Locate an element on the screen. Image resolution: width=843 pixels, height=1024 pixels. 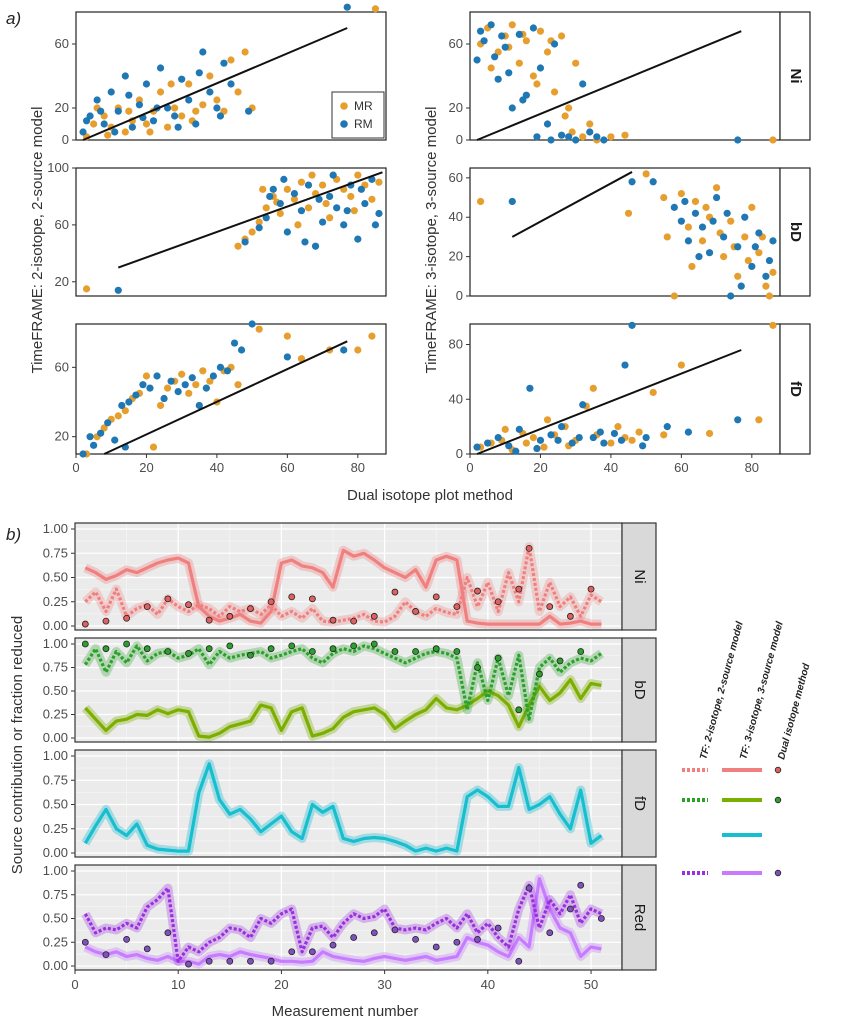
timeseries-facet-Red: 0.00 0.25 0.50 0.75 1.00 Red 0 10 20 30 40 50 is located at coordinates (350, 927).